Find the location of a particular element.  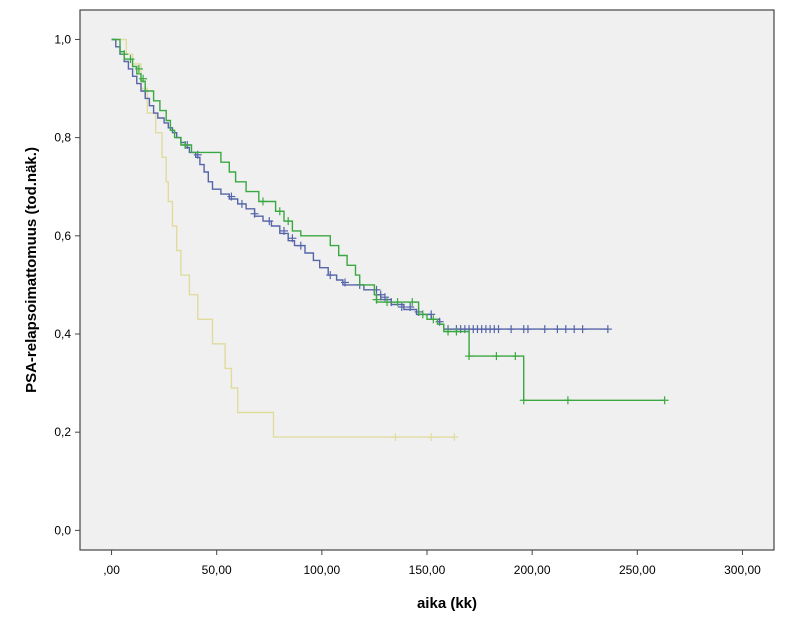

y-tick-label: 0,6 is located at coordinates (62, 236).